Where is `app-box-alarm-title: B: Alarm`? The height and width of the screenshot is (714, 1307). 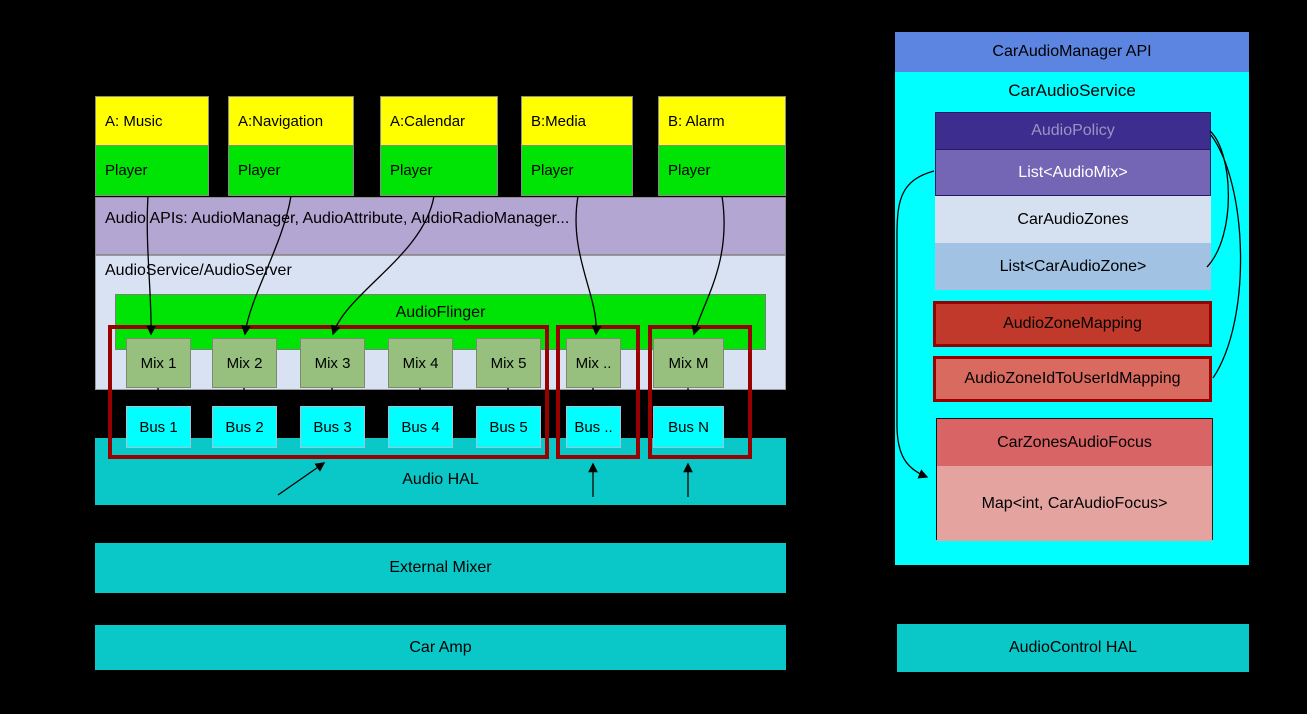 app-box-alarm-title: B: Alarm is located at coordinates (722, 121).